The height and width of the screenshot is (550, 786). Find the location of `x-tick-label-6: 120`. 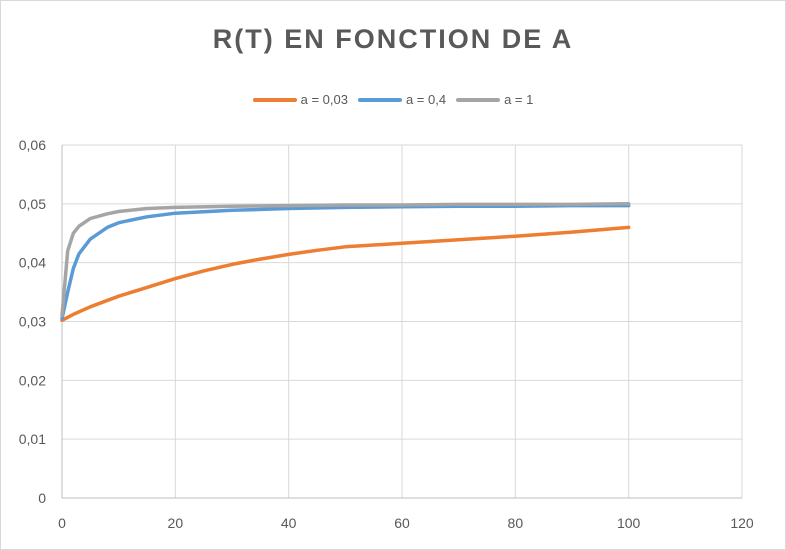

x-tick-label-6: 120 is located at coordinates (742, 523).